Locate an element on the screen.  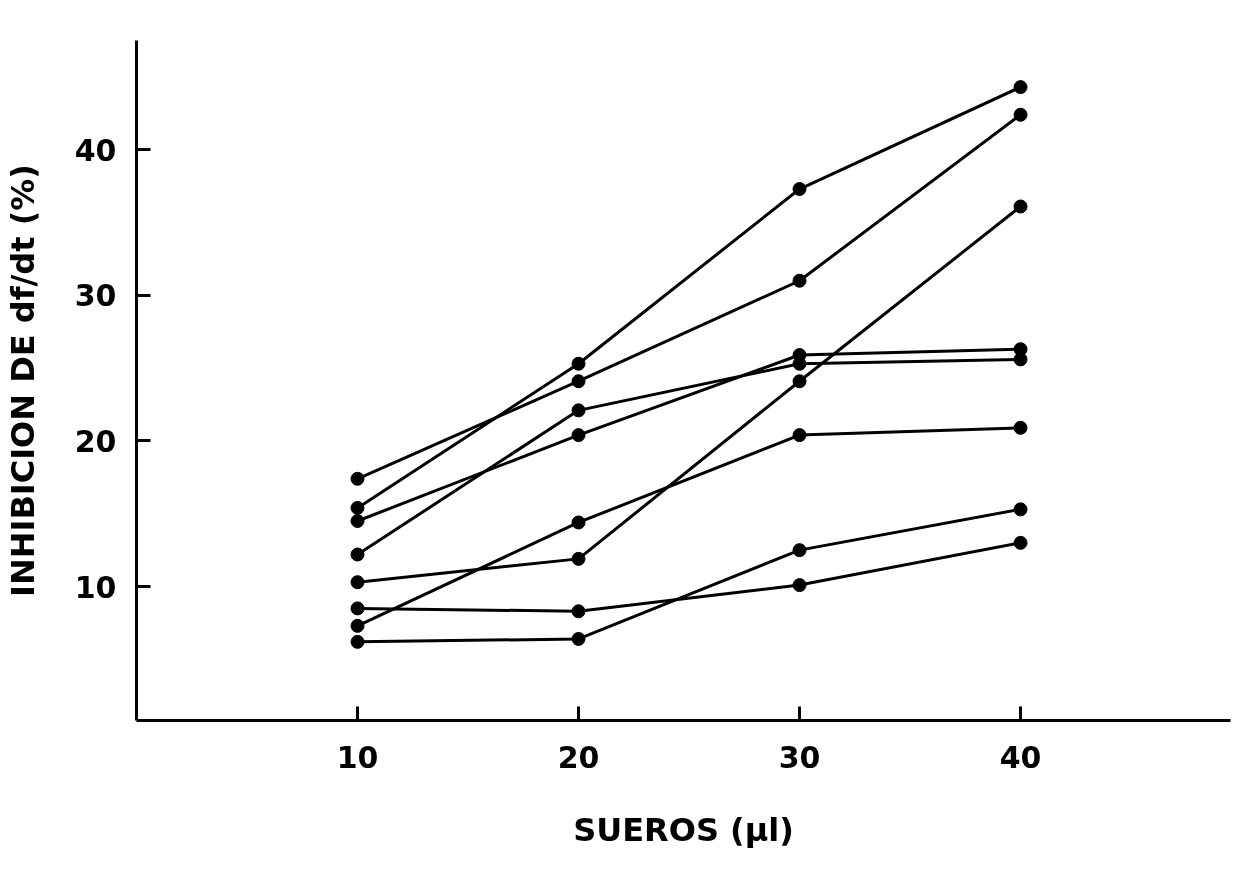
y-tick-label: 30 is located at coordinates (95, 296).